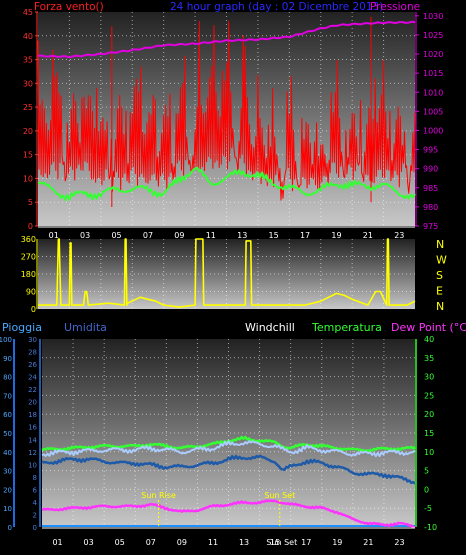 This screenshot has height=555, width=466. I want to click on wind-y-tick-label: 0, so click(30, 226).